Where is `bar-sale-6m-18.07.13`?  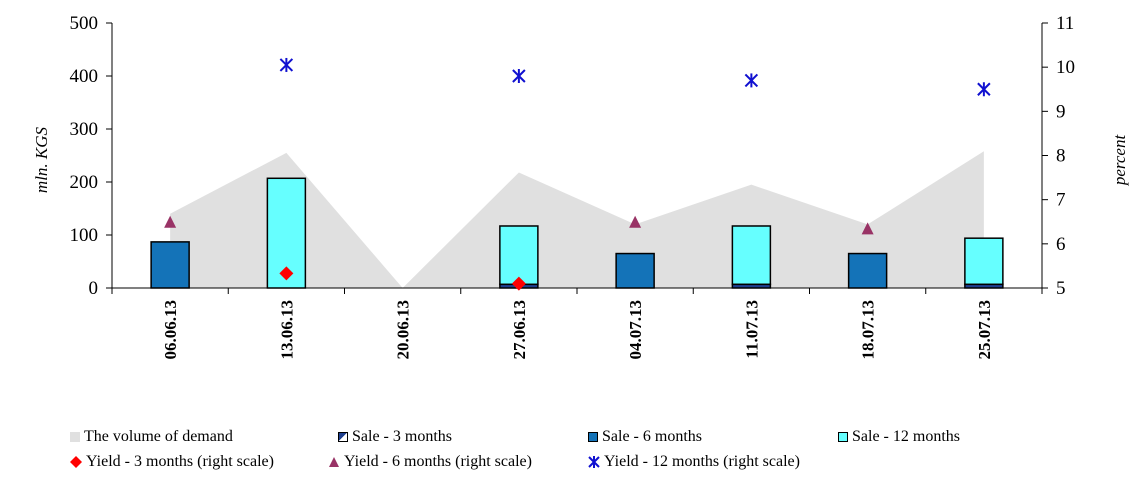 bar-sale-6m-18.07.13 is located at coordinates (867, 270).